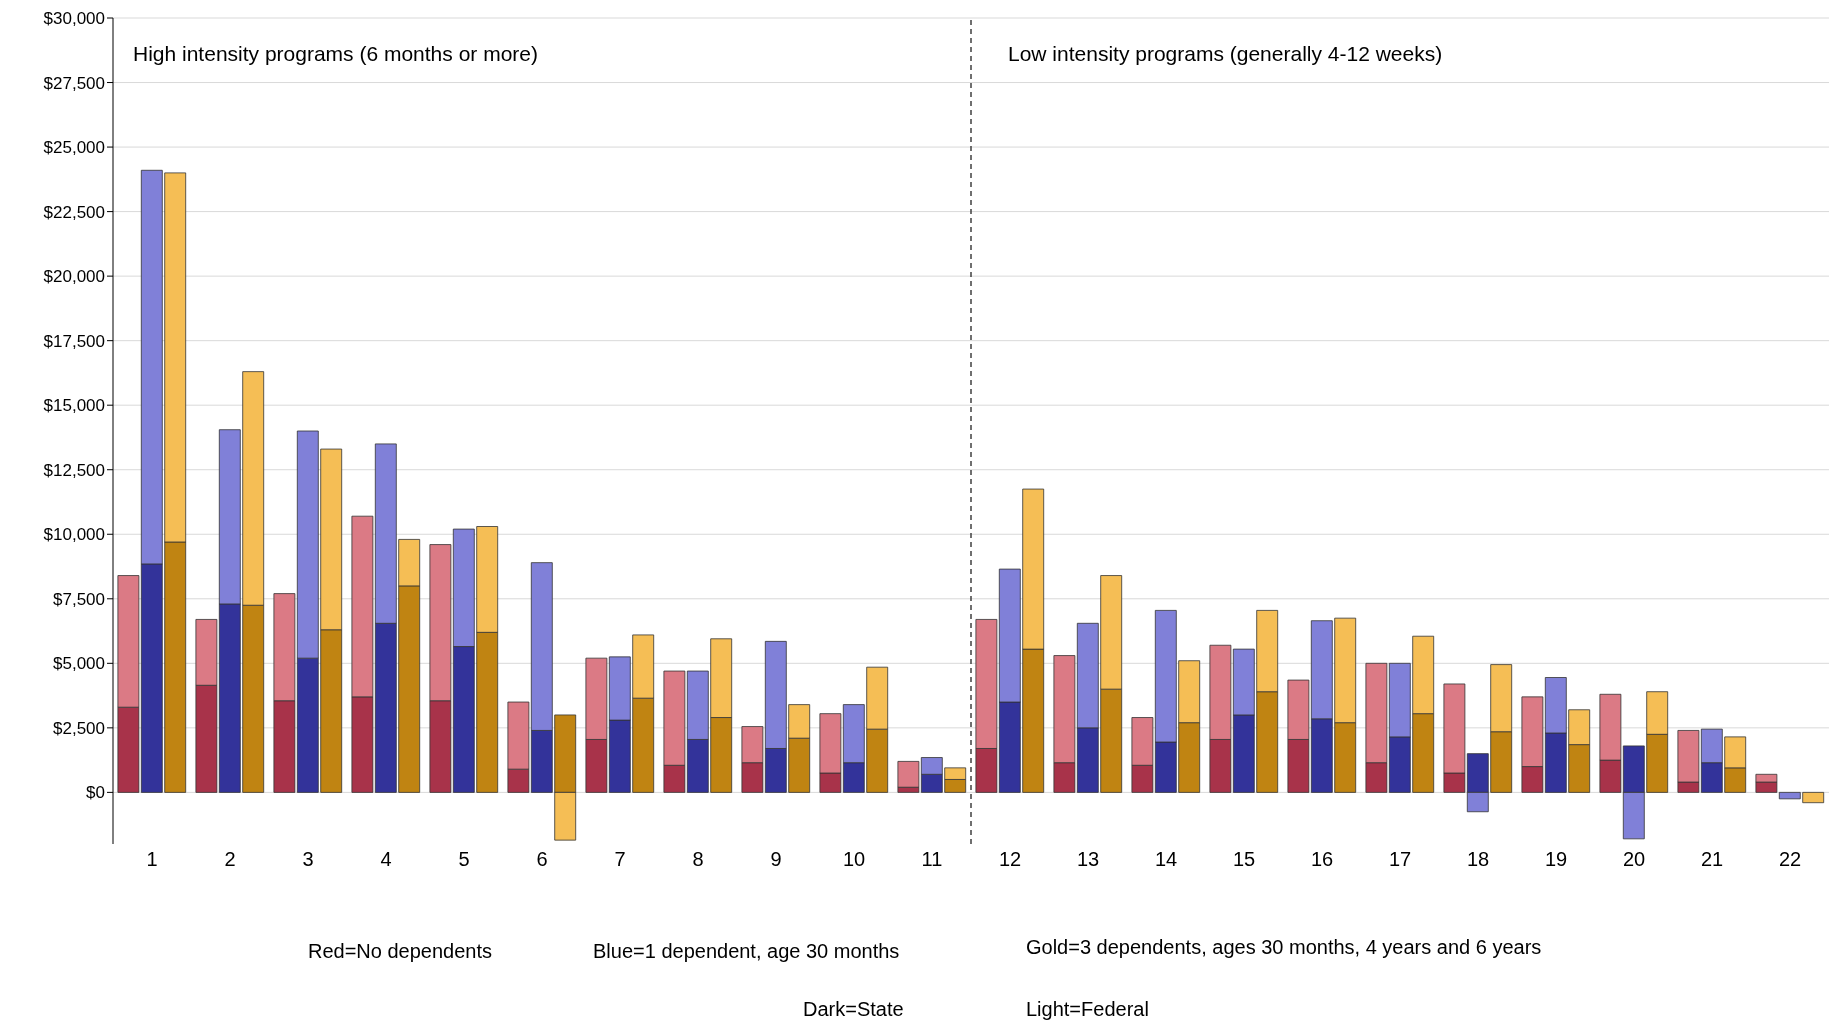 The width and height of the screenshot is (1845, 1022). I want to click on text: Gold=3 dependents, ages 30 months, 4 years and 6 years, so click(1284, 947).